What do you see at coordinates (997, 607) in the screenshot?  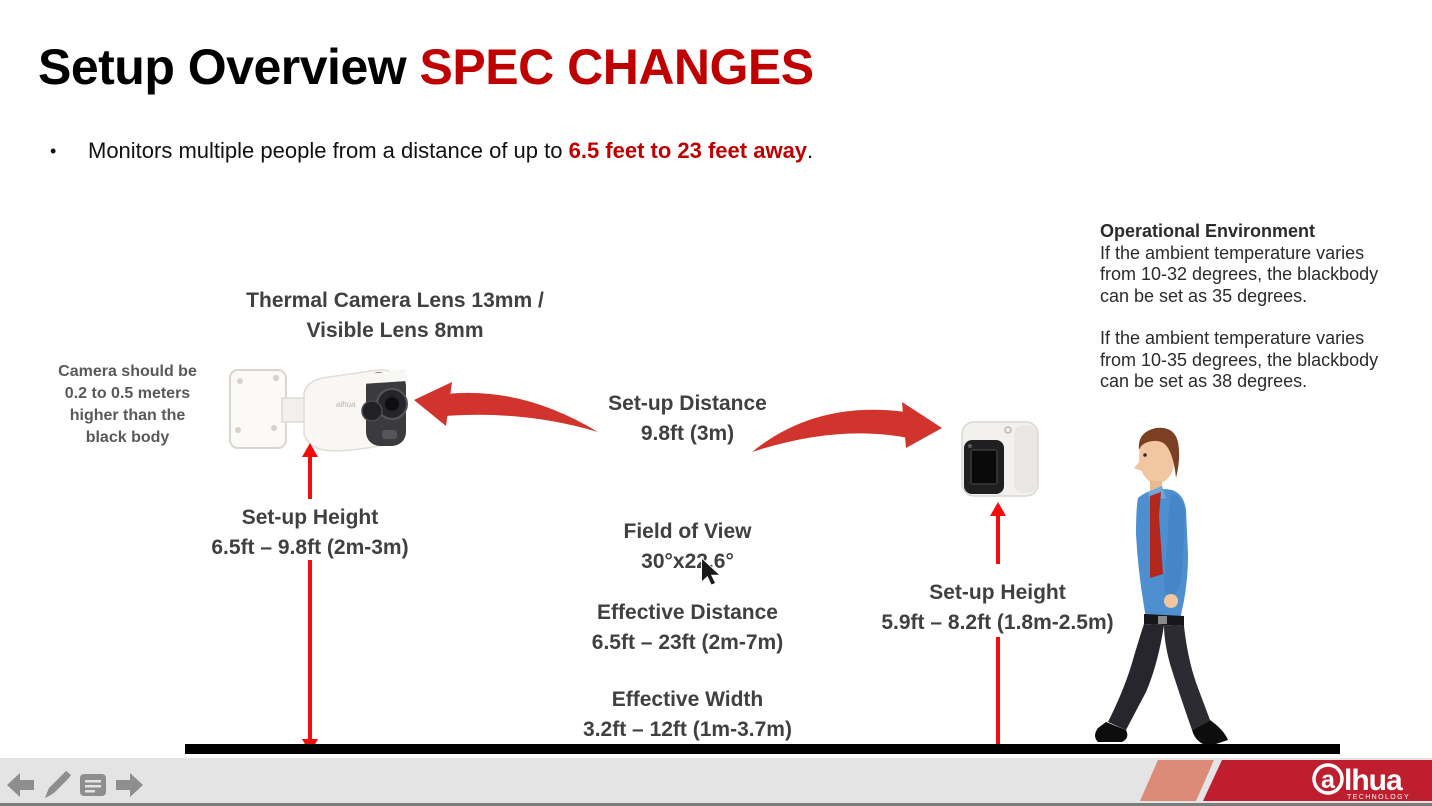 I see `setup-height-blackbody-label: Set-up Height 5.9ft – 8.2ft (1.8m-2.5m)` at bounding box center [997, 607].